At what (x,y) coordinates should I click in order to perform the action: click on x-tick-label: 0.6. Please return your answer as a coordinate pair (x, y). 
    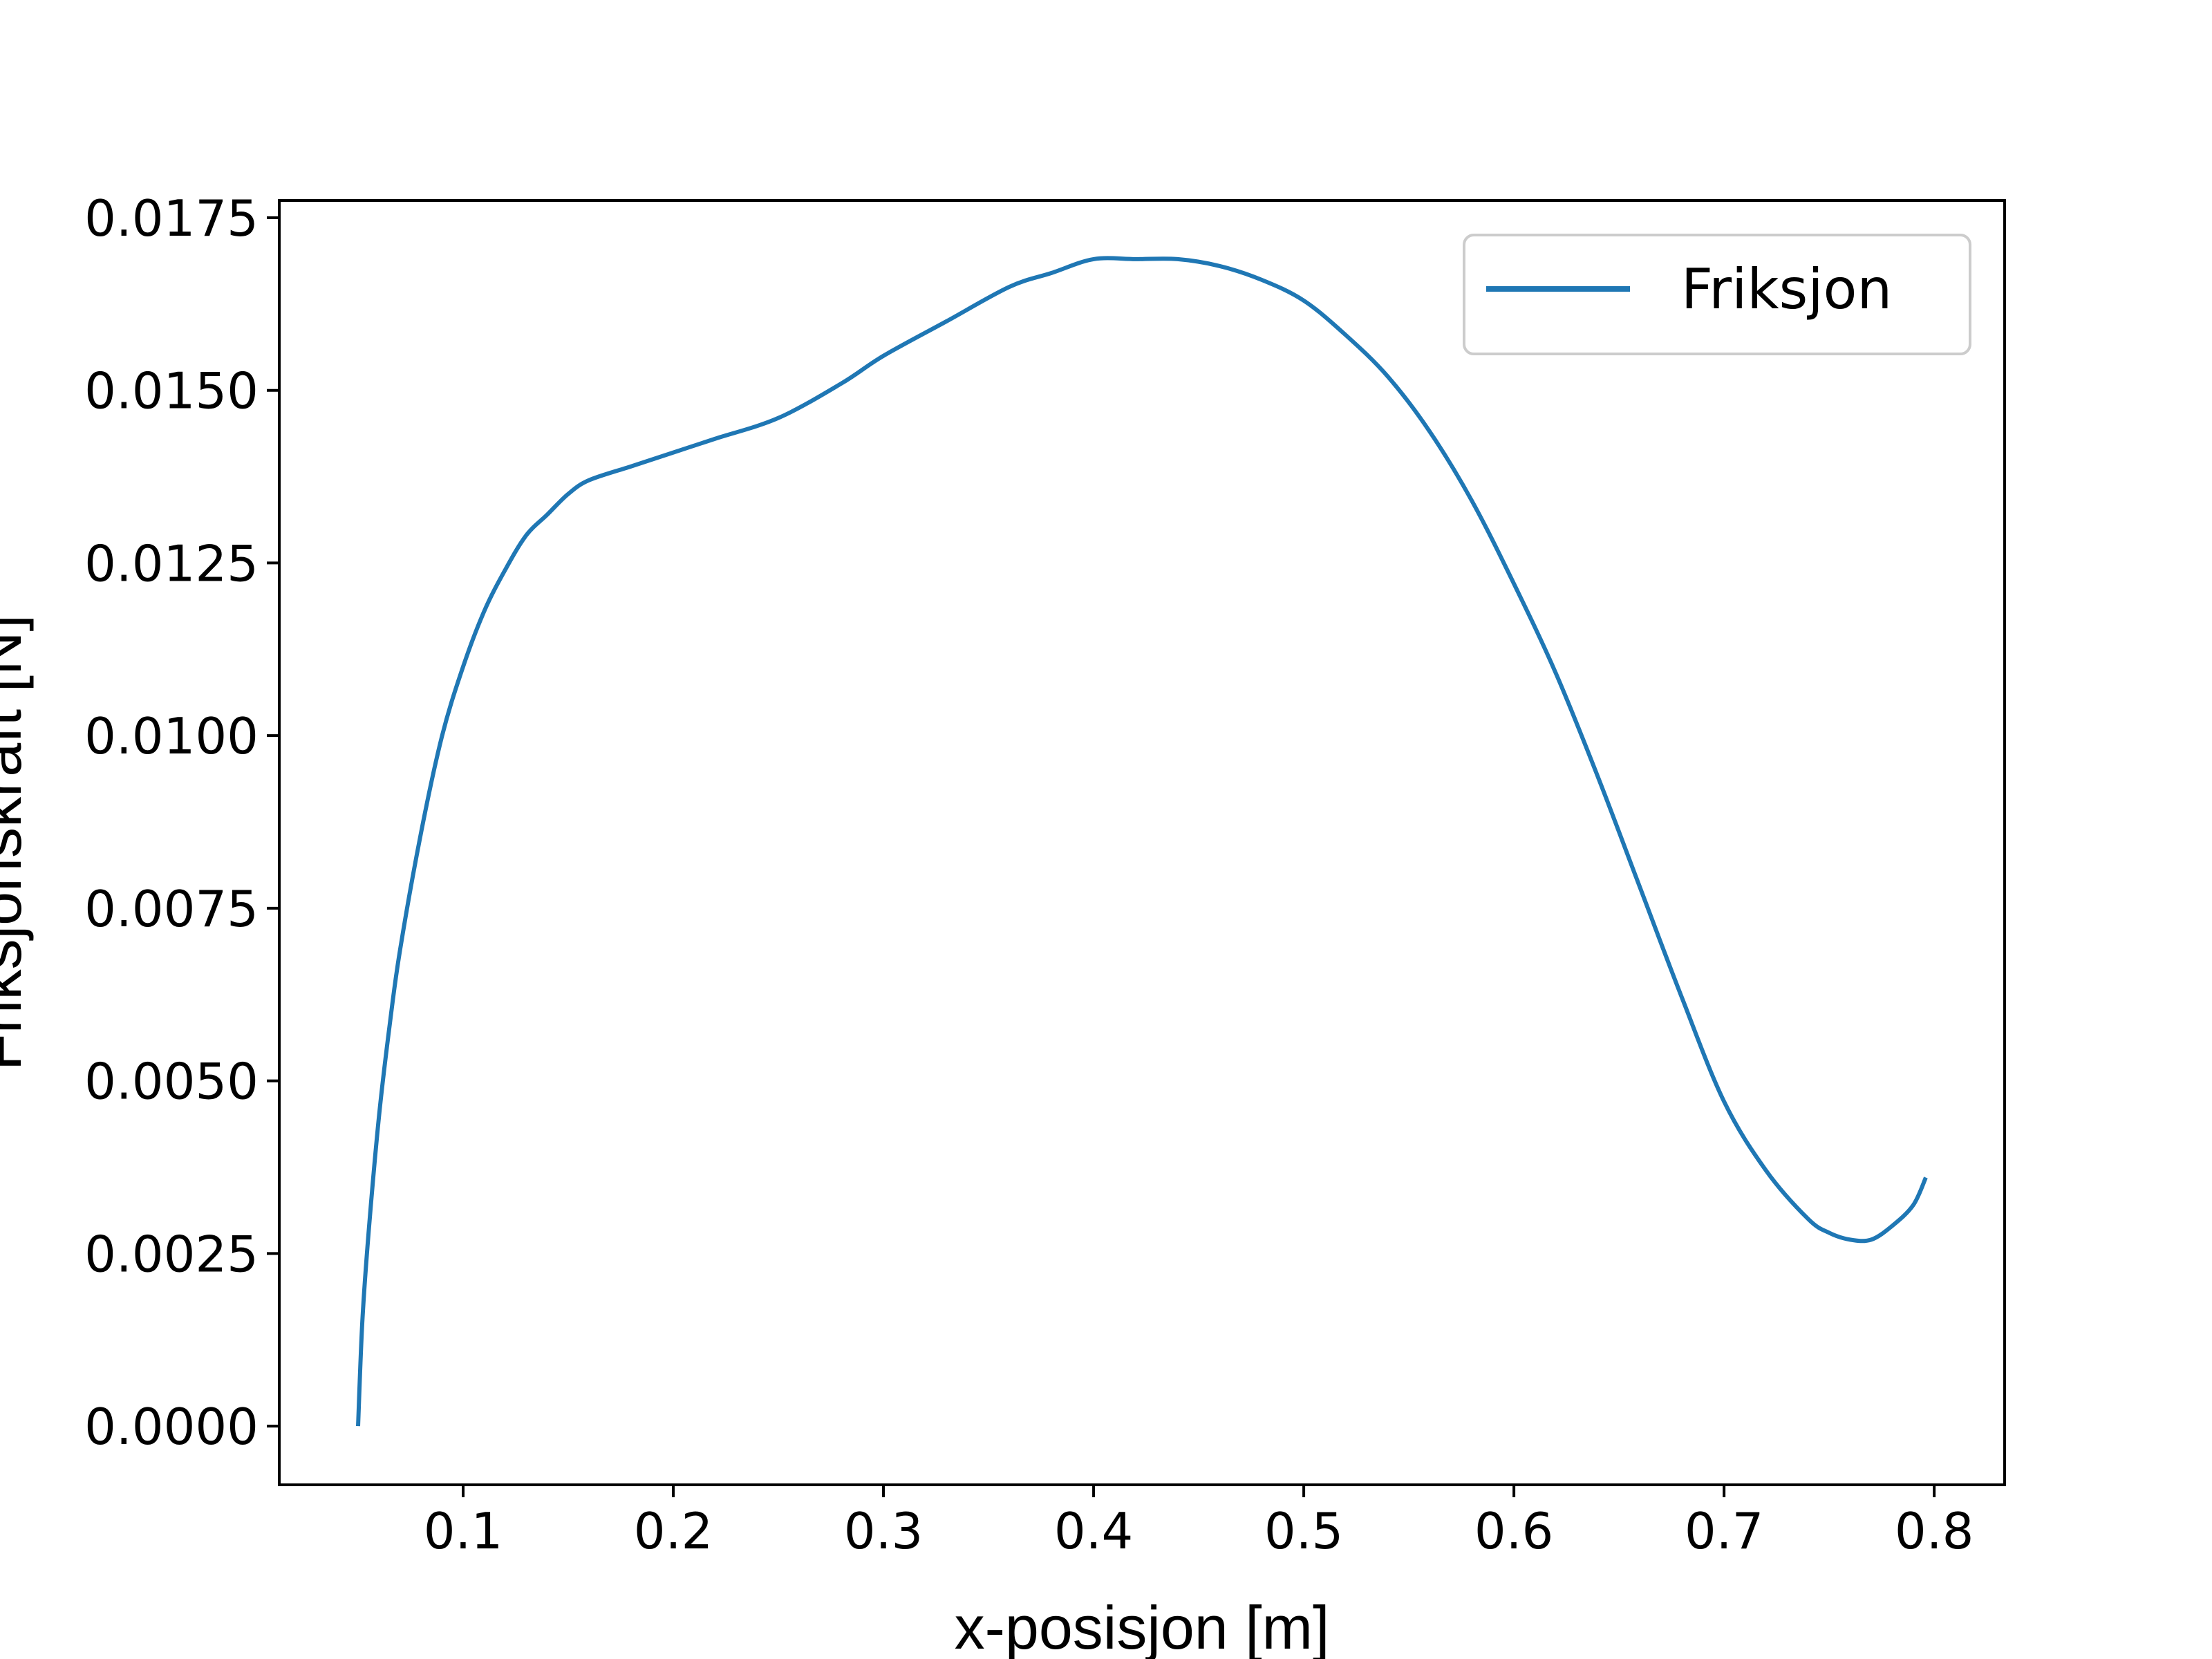
    Looking at the image, I should click on (1514, 1531).